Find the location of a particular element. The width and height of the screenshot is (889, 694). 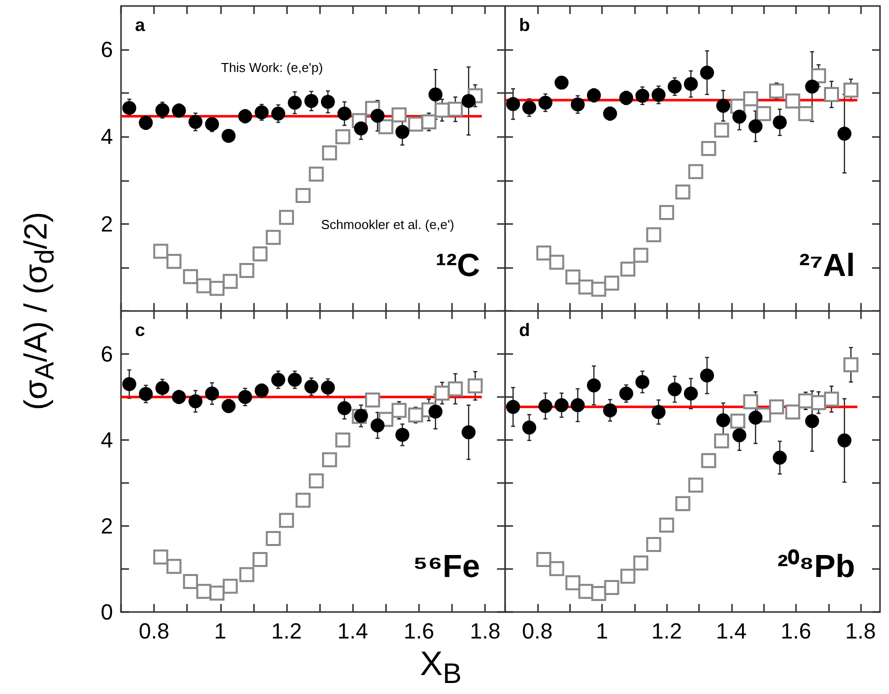

series-label: This Work: (e,e'p) is located at coordinates (272, 67).